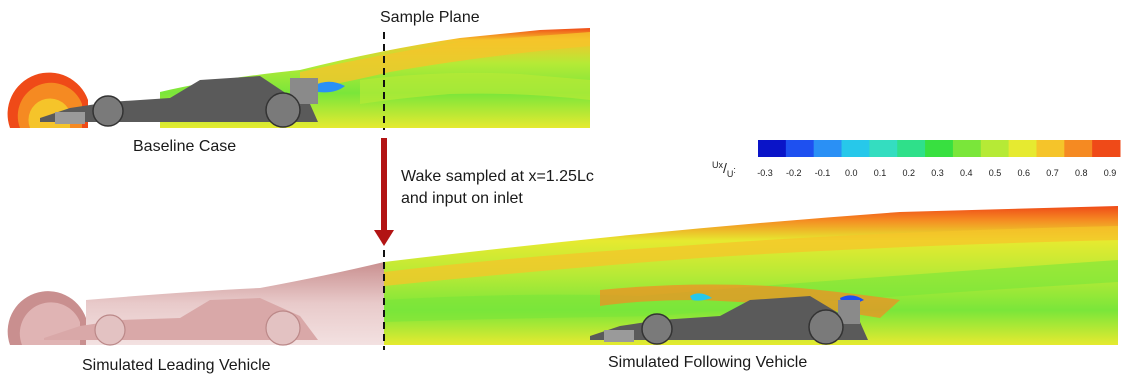 The image size is (1122, 377). I want to click on sample-plane-label: Sample Plane, so click(430, 17).